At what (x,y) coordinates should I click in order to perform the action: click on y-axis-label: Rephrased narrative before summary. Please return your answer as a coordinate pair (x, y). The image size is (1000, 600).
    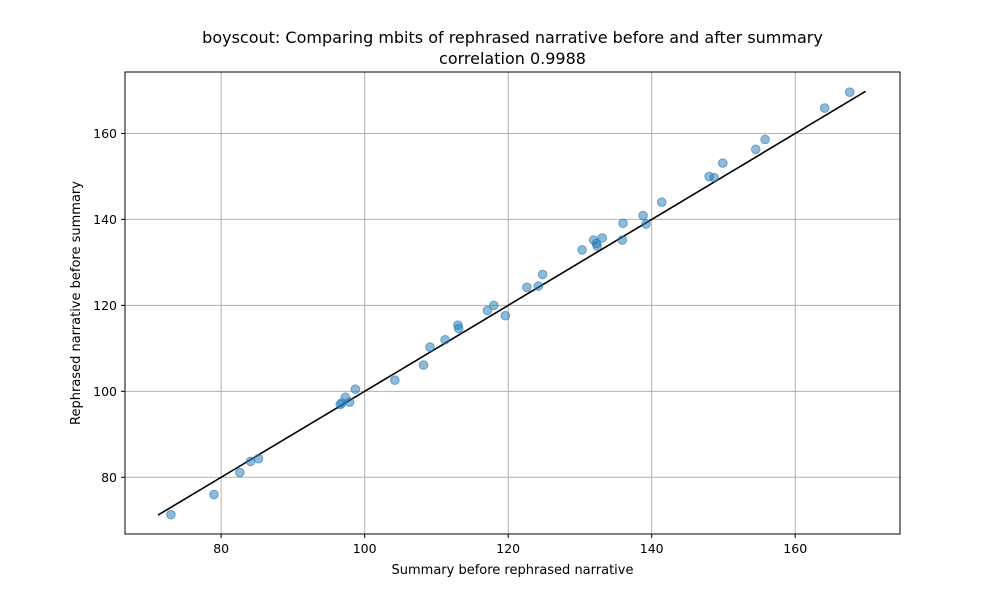
    Looking at the image, I should click on (76, 303).